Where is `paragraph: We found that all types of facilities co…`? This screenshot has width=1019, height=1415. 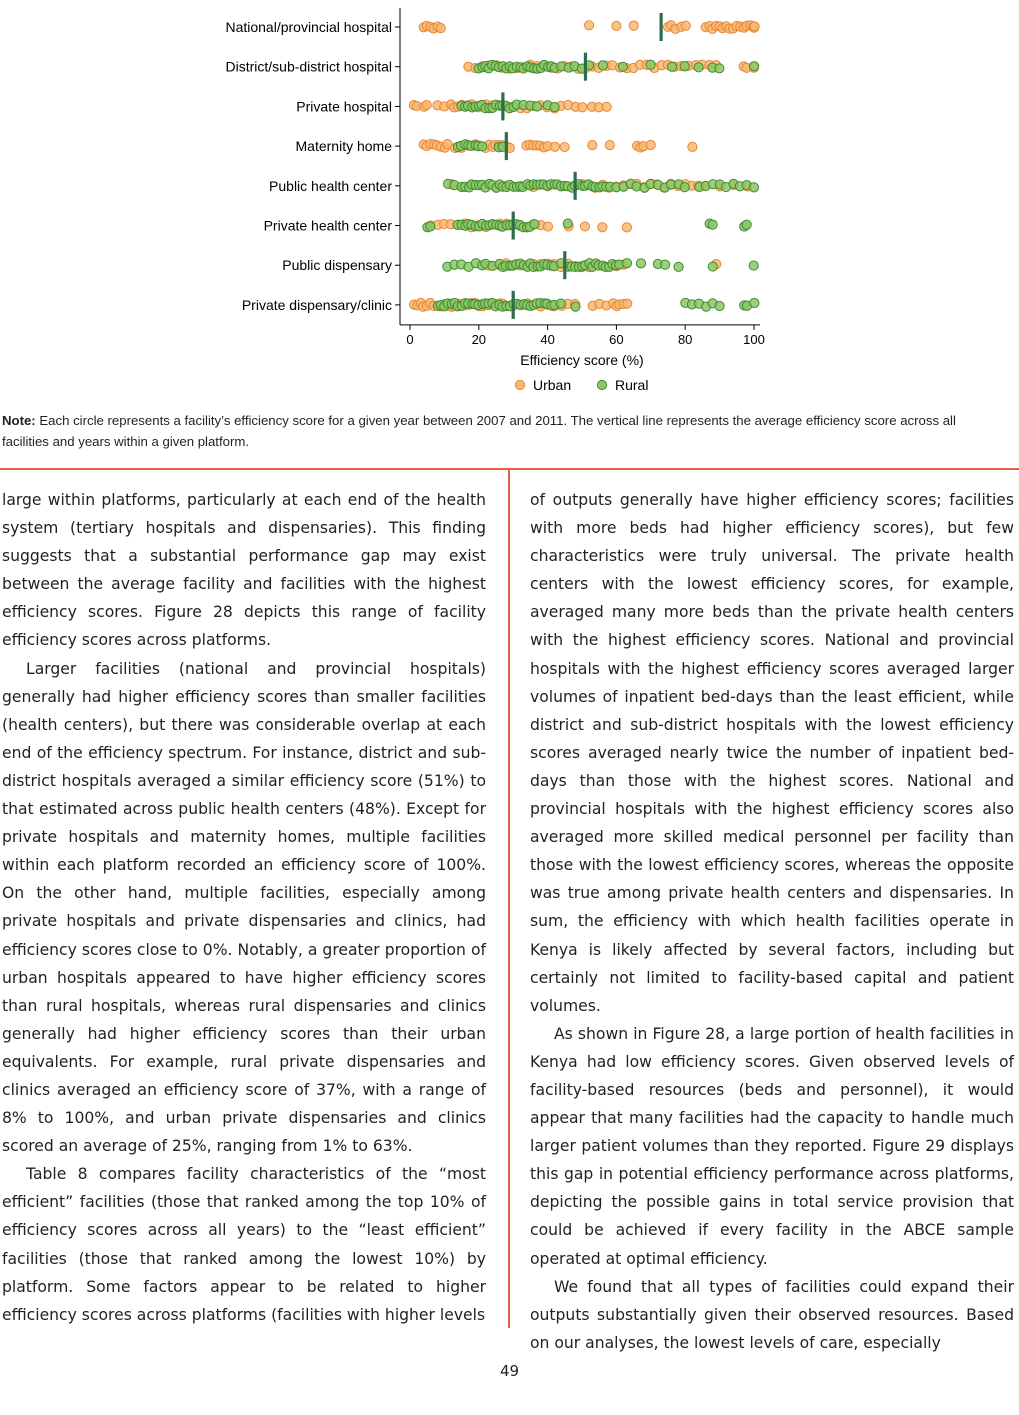 paragraph: We found that all types of facilities co… is located at coordinates (772, 1314).